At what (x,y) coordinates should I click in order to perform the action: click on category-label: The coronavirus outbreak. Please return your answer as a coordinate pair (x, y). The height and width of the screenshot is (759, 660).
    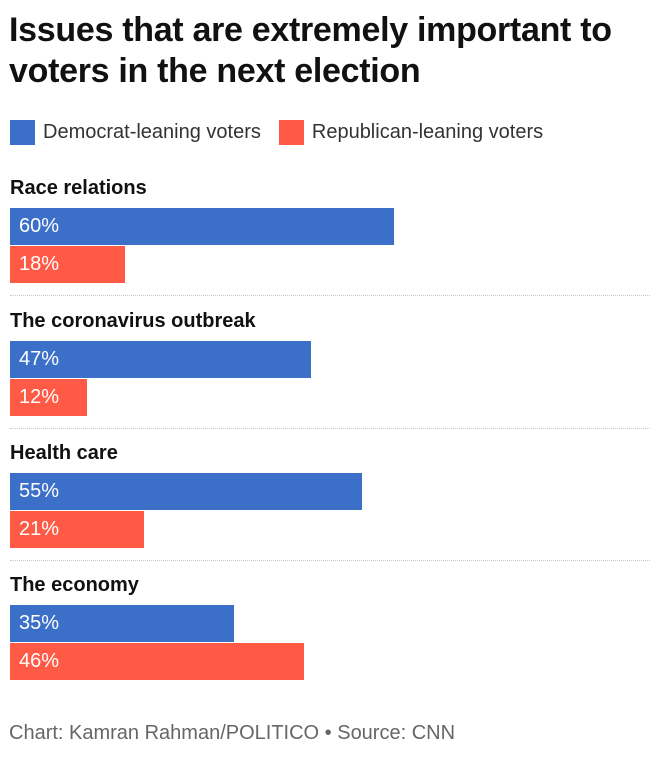
    Looking at the image, I should click on (133, 321).